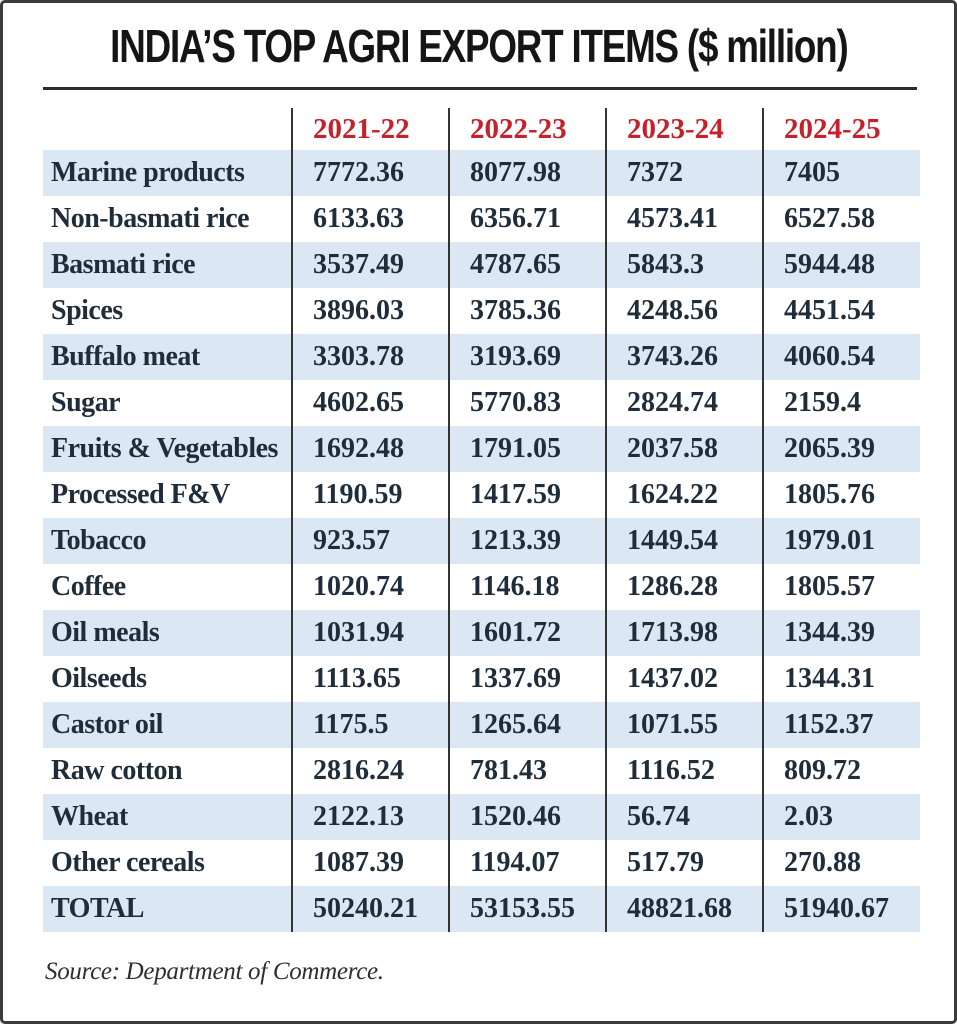 The image size is (957, 1024). What do you see at coordinates (684, 357) in the screenshot?
I see `value-cell: 3743.26` at bounding box center [684, 357].